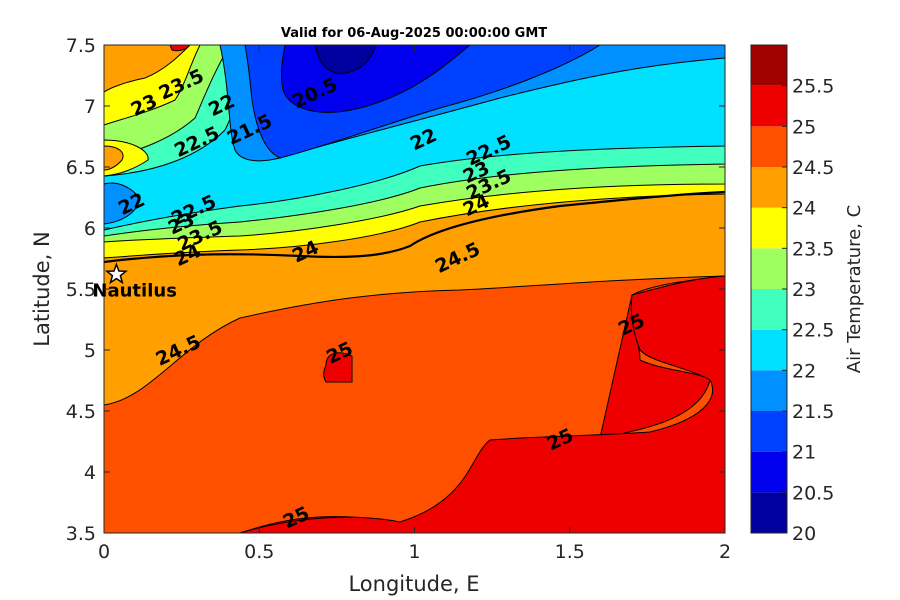 The image size is (900, 600). I want to click on band-orange-spot, so click(114, 158).